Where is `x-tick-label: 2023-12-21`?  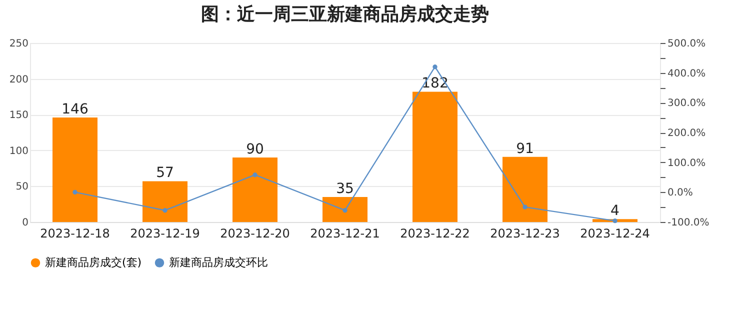 x-tick-label: 2023-12-21 is located at coordinates (345, 233).